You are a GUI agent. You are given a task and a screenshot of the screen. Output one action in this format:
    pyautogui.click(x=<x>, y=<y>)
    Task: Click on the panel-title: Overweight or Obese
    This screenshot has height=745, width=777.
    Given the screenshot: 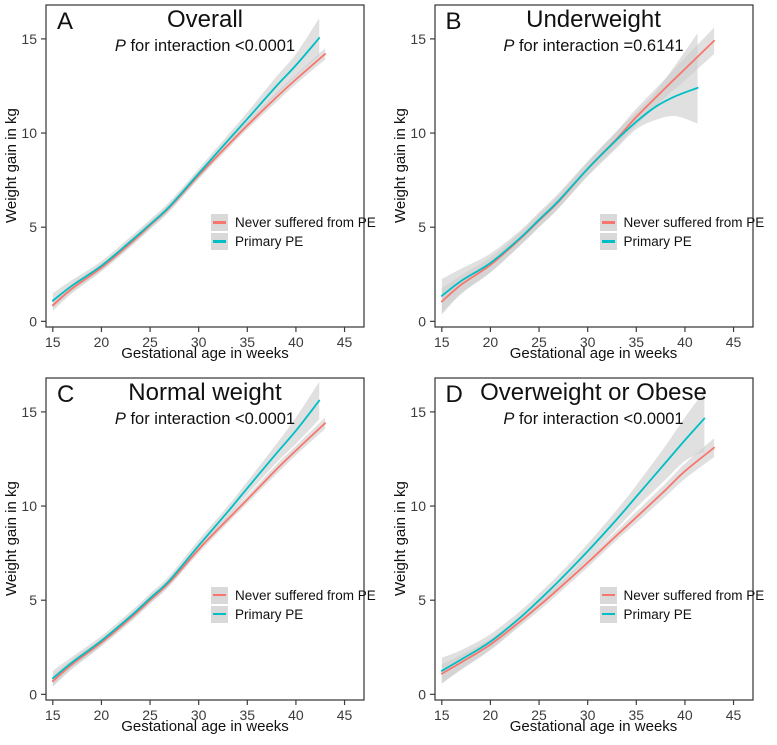 What is the action you would take?
    pyautogui.click(x=593, y=392)
    